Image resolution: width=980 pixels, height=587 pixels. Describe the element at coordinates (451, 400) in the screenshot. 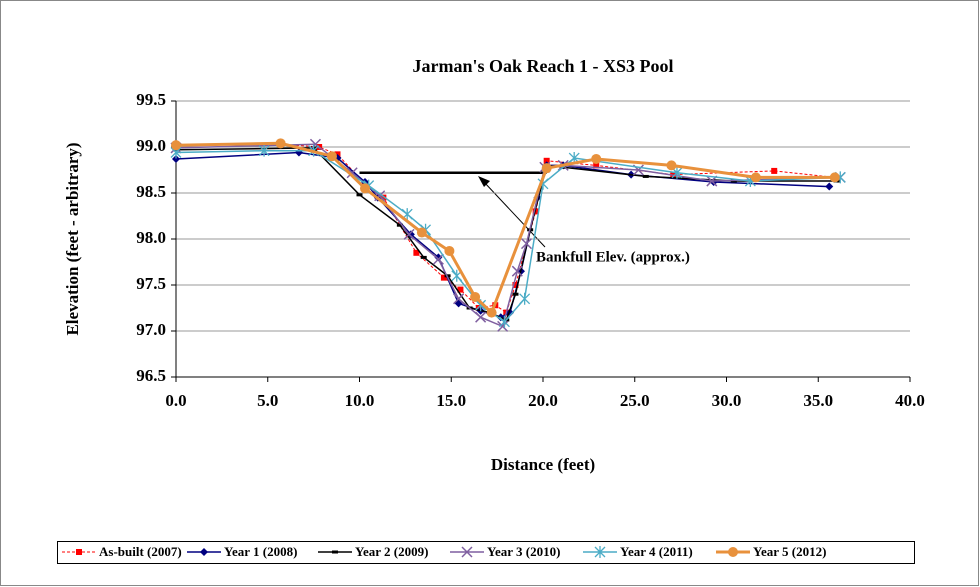

I see `x-tick-label: 15.0` at that location.